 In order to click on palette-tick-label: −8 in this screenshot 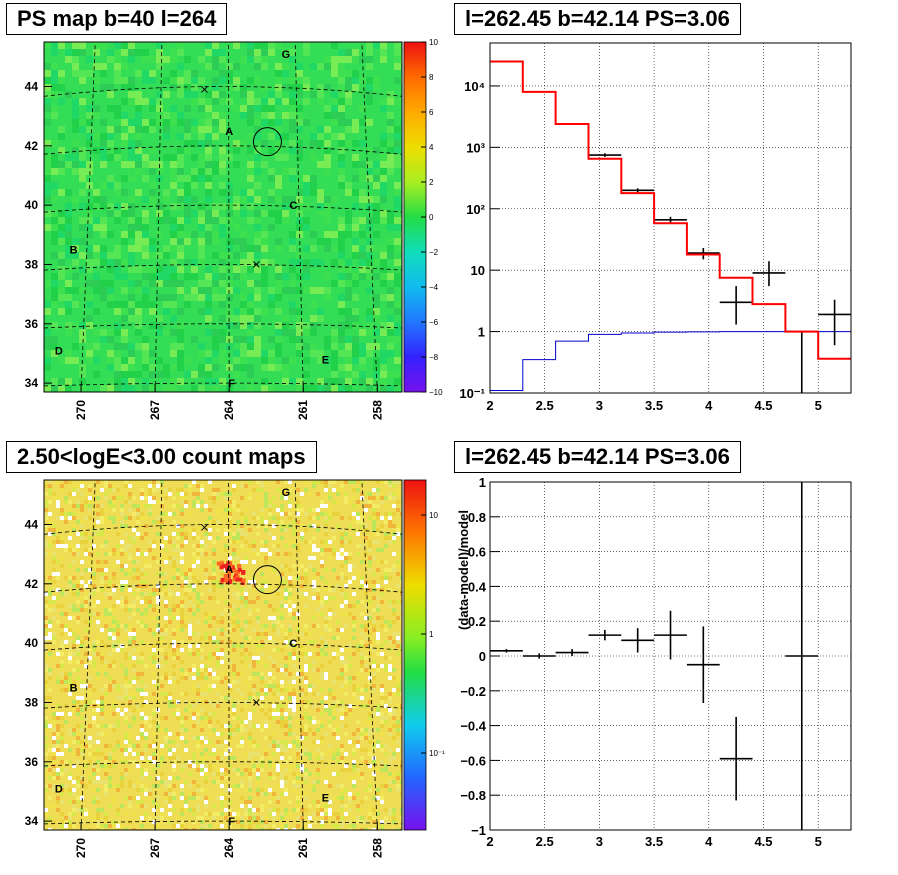, I will do `click(434, 357)`.